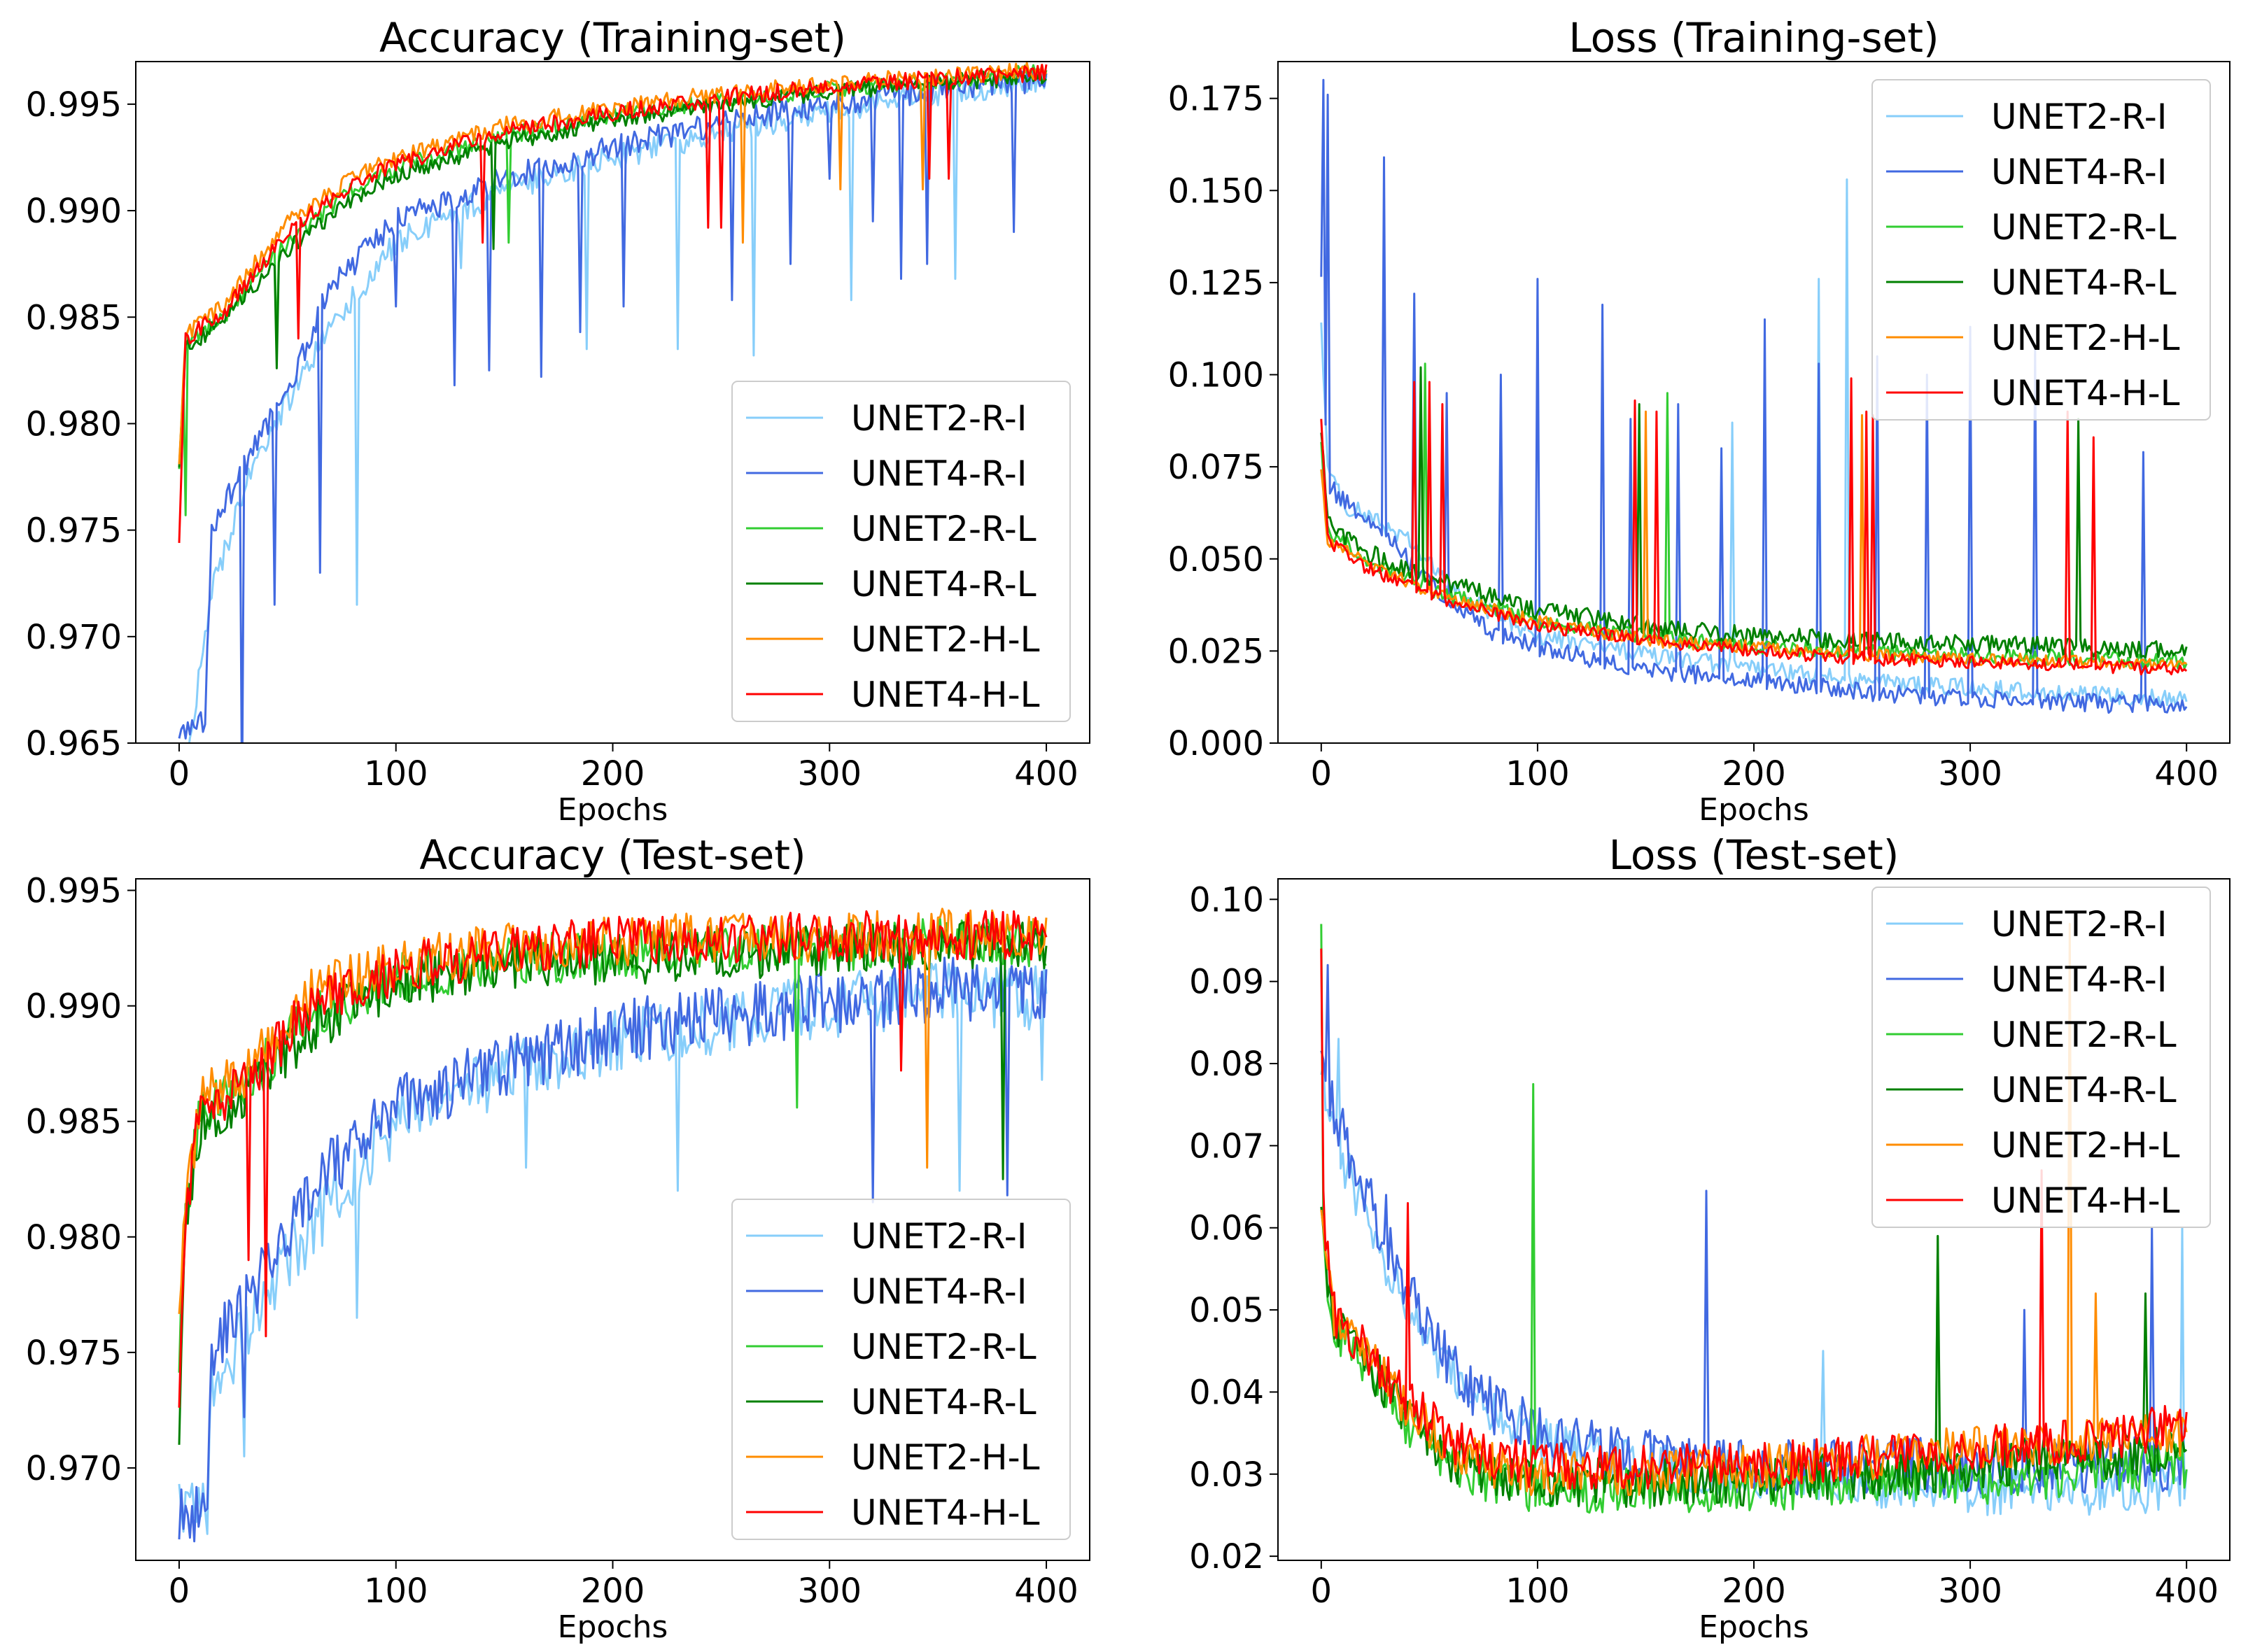 This screenshot has width=2248, height=1652. I want to click on y-tick-label: 0.000, so click(1216, 743).